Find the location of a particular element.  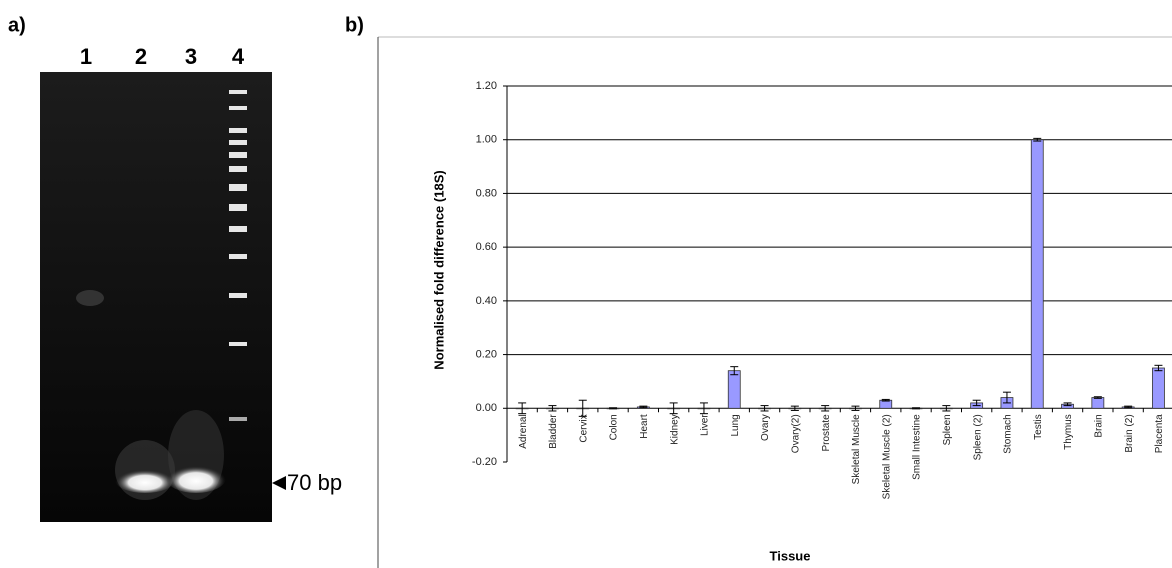

y-axis-title: Normalised fold difference (18S) is located at coordinates (438, 269).